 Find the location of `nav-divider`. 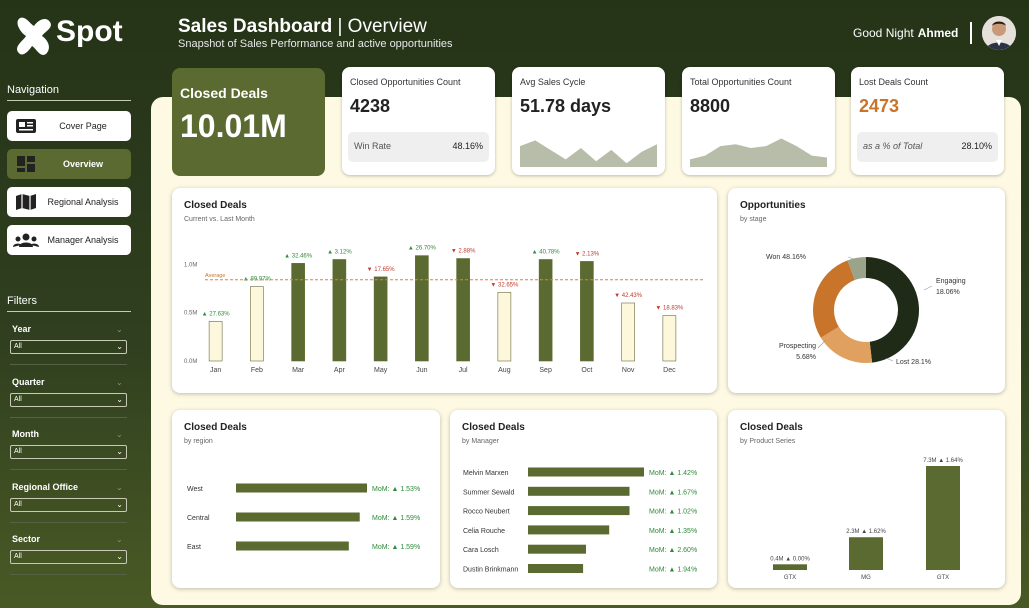

nav-divider is located at coordinates (69, 100).